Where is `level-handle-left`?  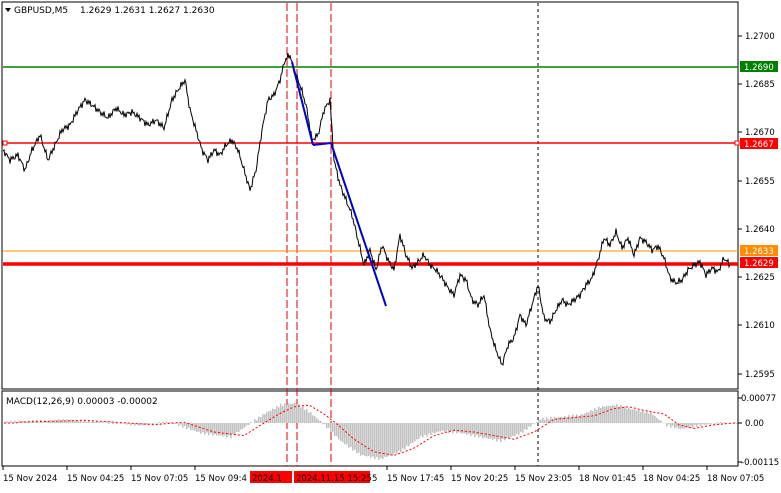
level-handle-left is located at coordinates (5, 143).